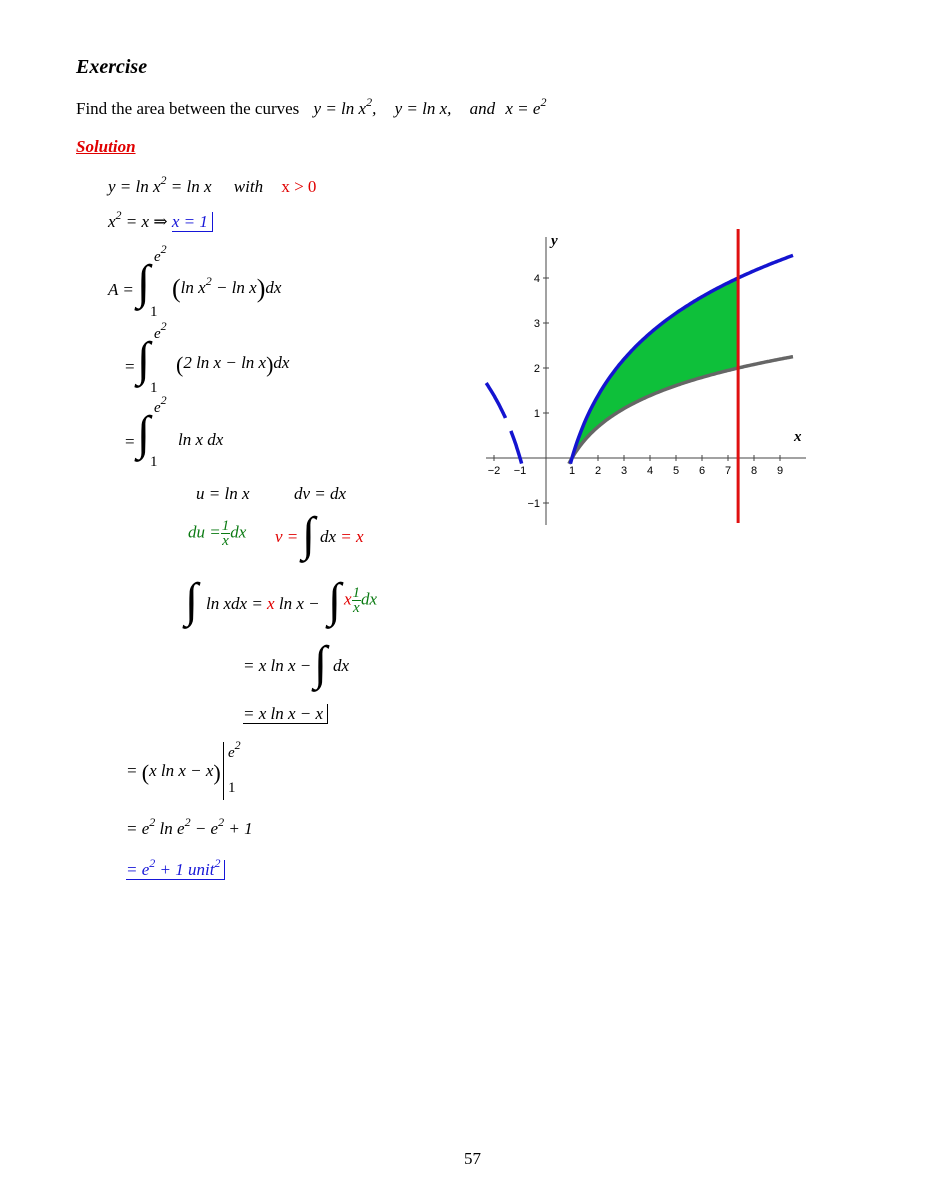 The width and height of the screenshot is (927, 1200). I want to click on ibp-result: = x ln x − x, so click(286, 714).